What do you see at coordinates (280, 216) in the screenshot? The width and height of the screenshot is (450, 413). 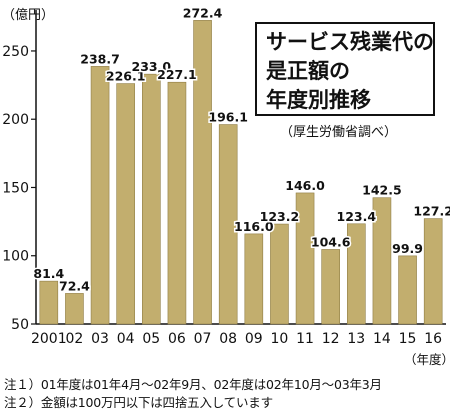 I see `data-label: 123.2` at bounding box center [280, 216].